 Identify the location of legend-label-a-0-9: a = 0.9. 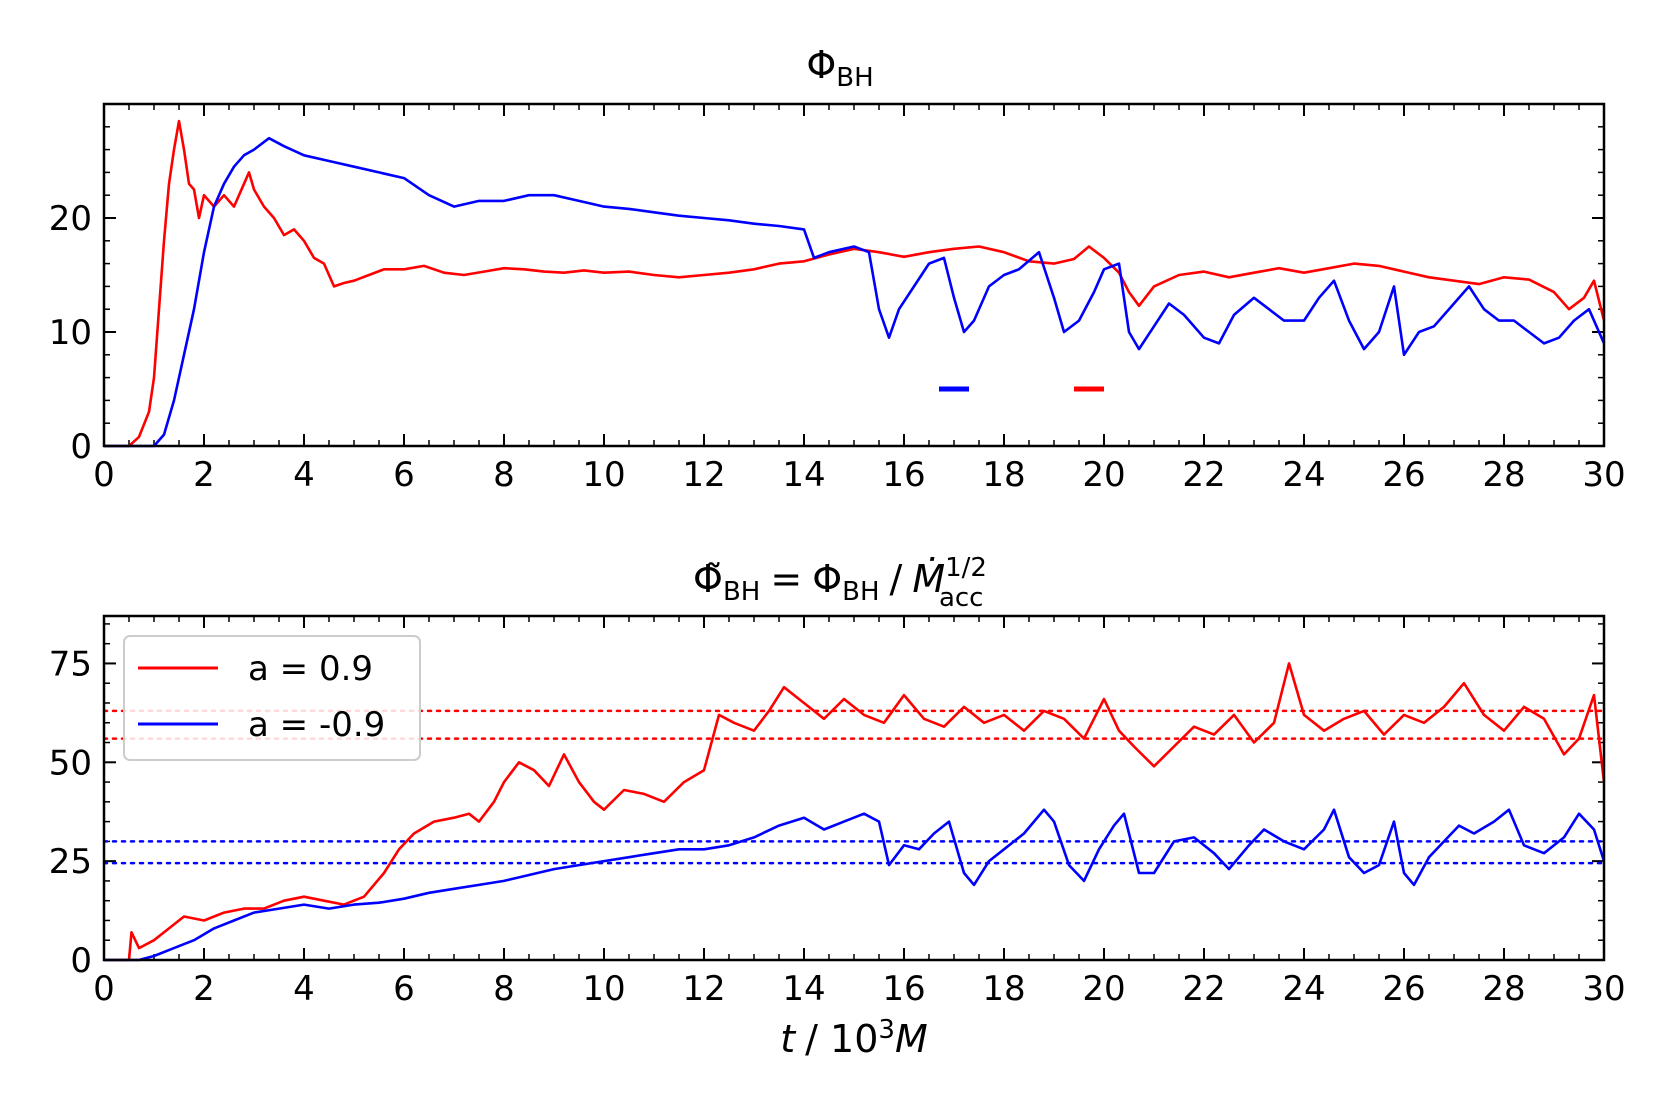
(310, 669).